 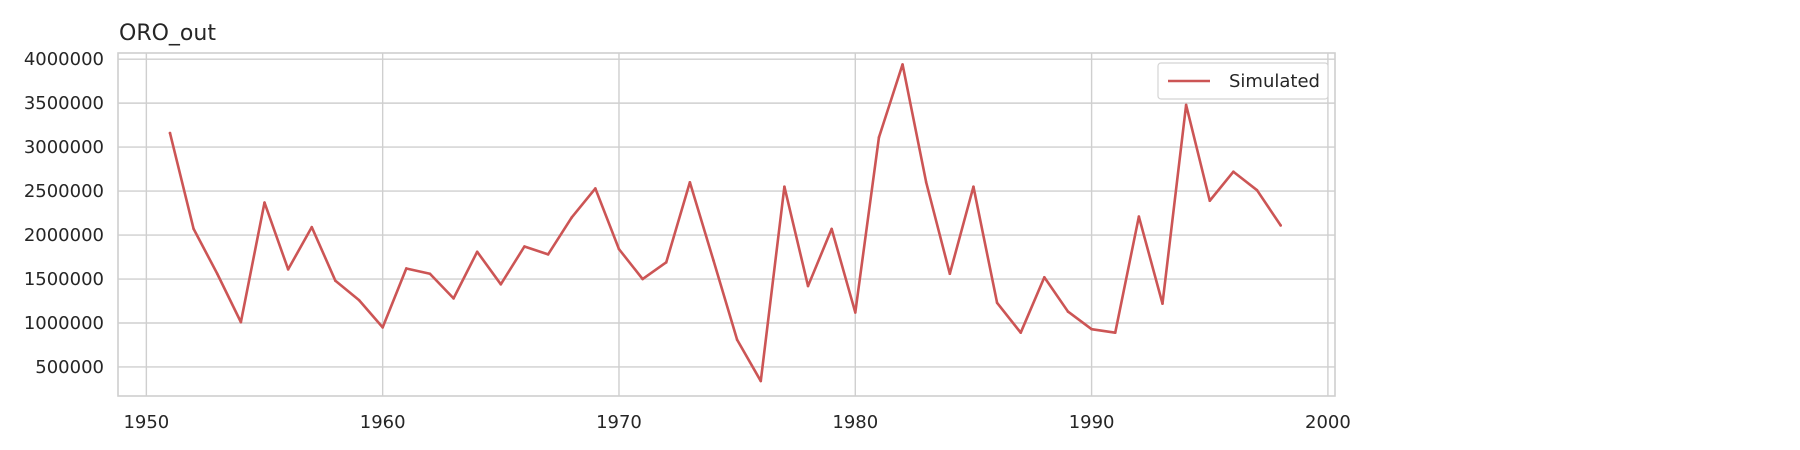 I want to click on y-tick-label: 2500000, so click(x=64, y=191).